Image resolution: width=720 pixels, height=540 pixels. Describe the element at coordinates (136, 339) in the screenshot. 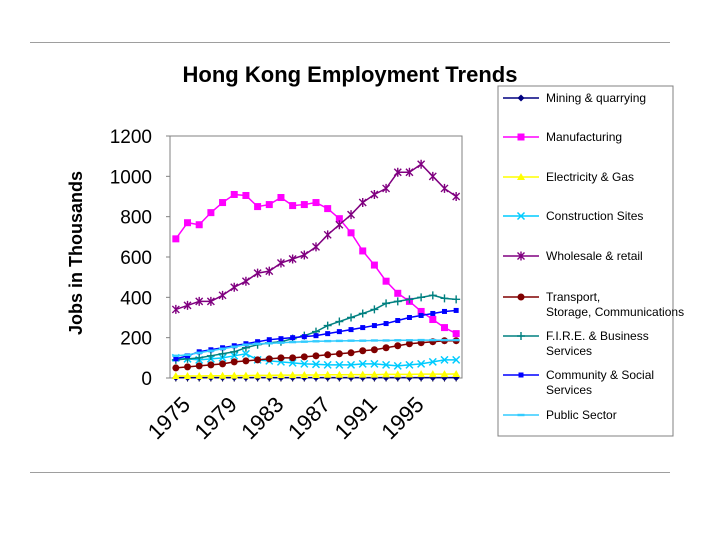

I see `y-tick-label: 200` at that location.